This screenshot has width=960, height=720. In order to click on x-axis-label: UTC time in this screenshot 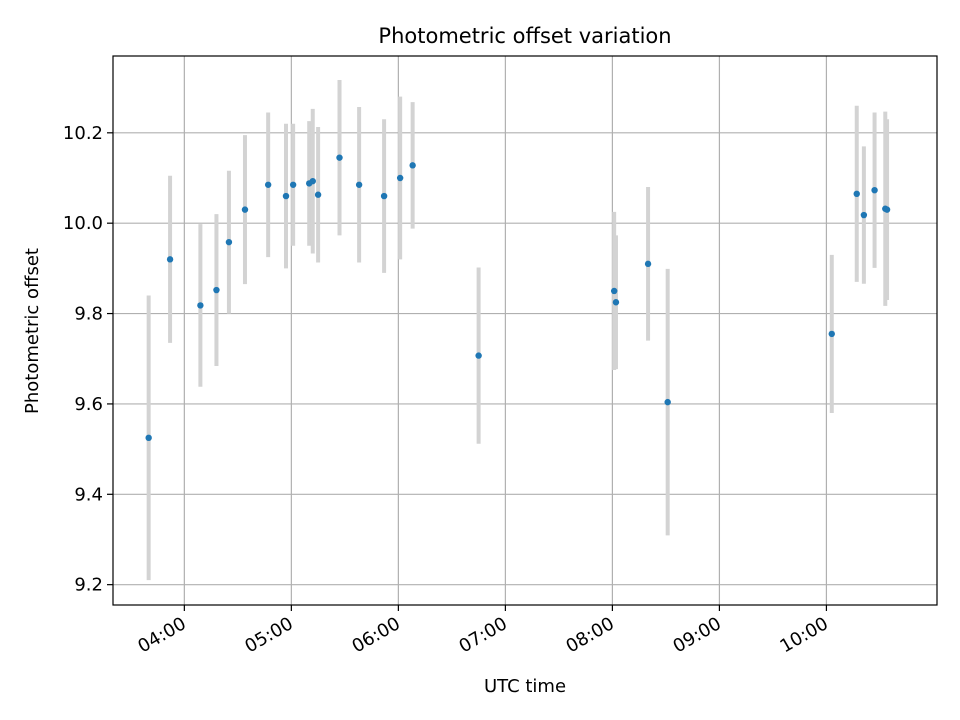, I will do `click(525, 686)`.